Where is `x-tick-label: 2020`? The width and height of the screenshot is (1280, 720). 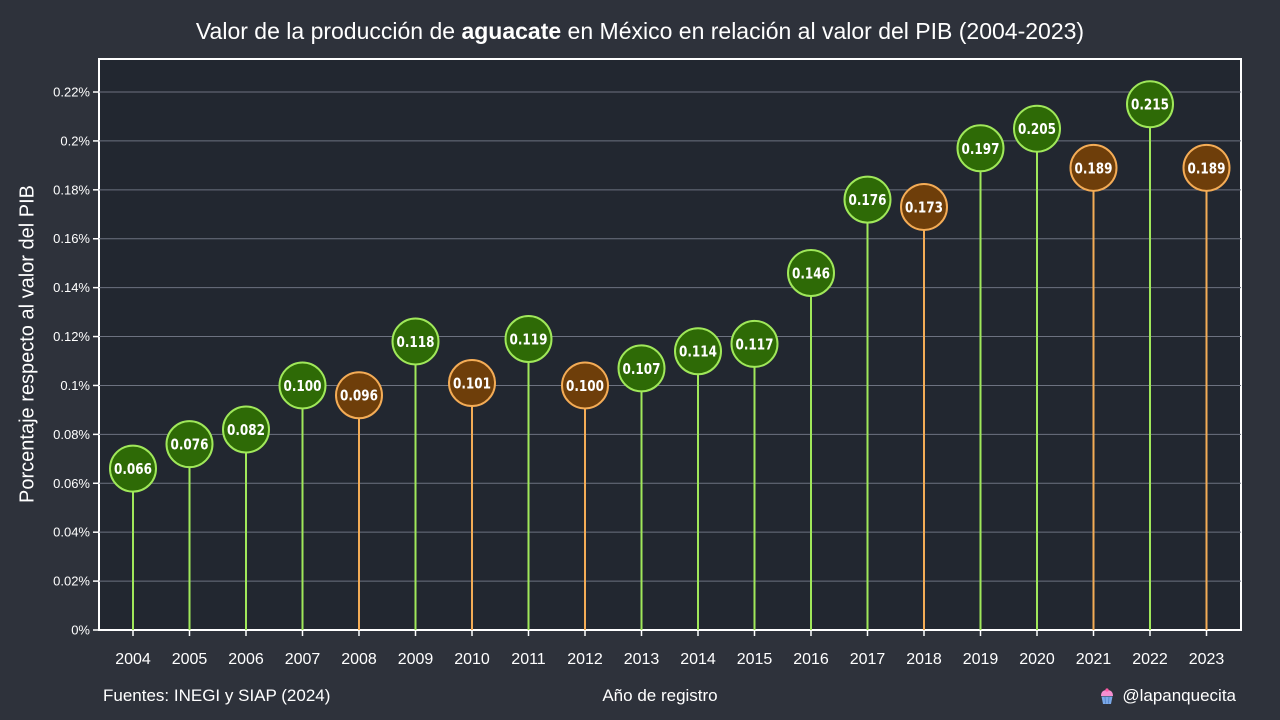 x-tick-label: 2020 is located at coordinates (1037, 659).